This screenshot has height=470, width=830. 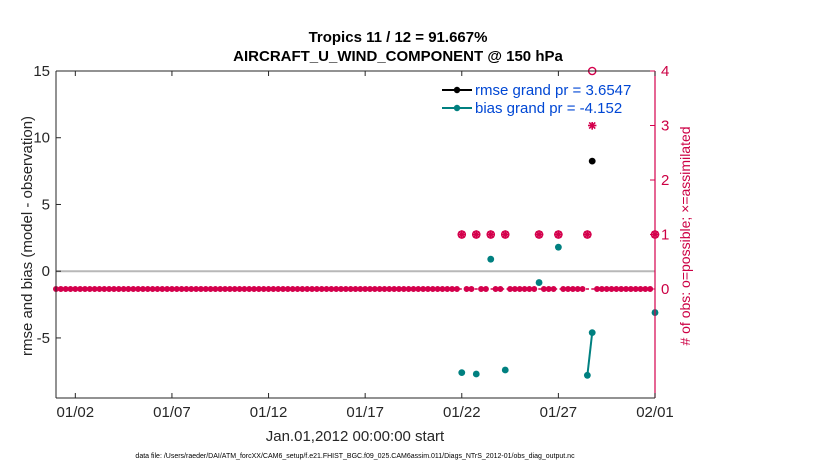 I want to click on legend-box, so click(x=545, y=100).